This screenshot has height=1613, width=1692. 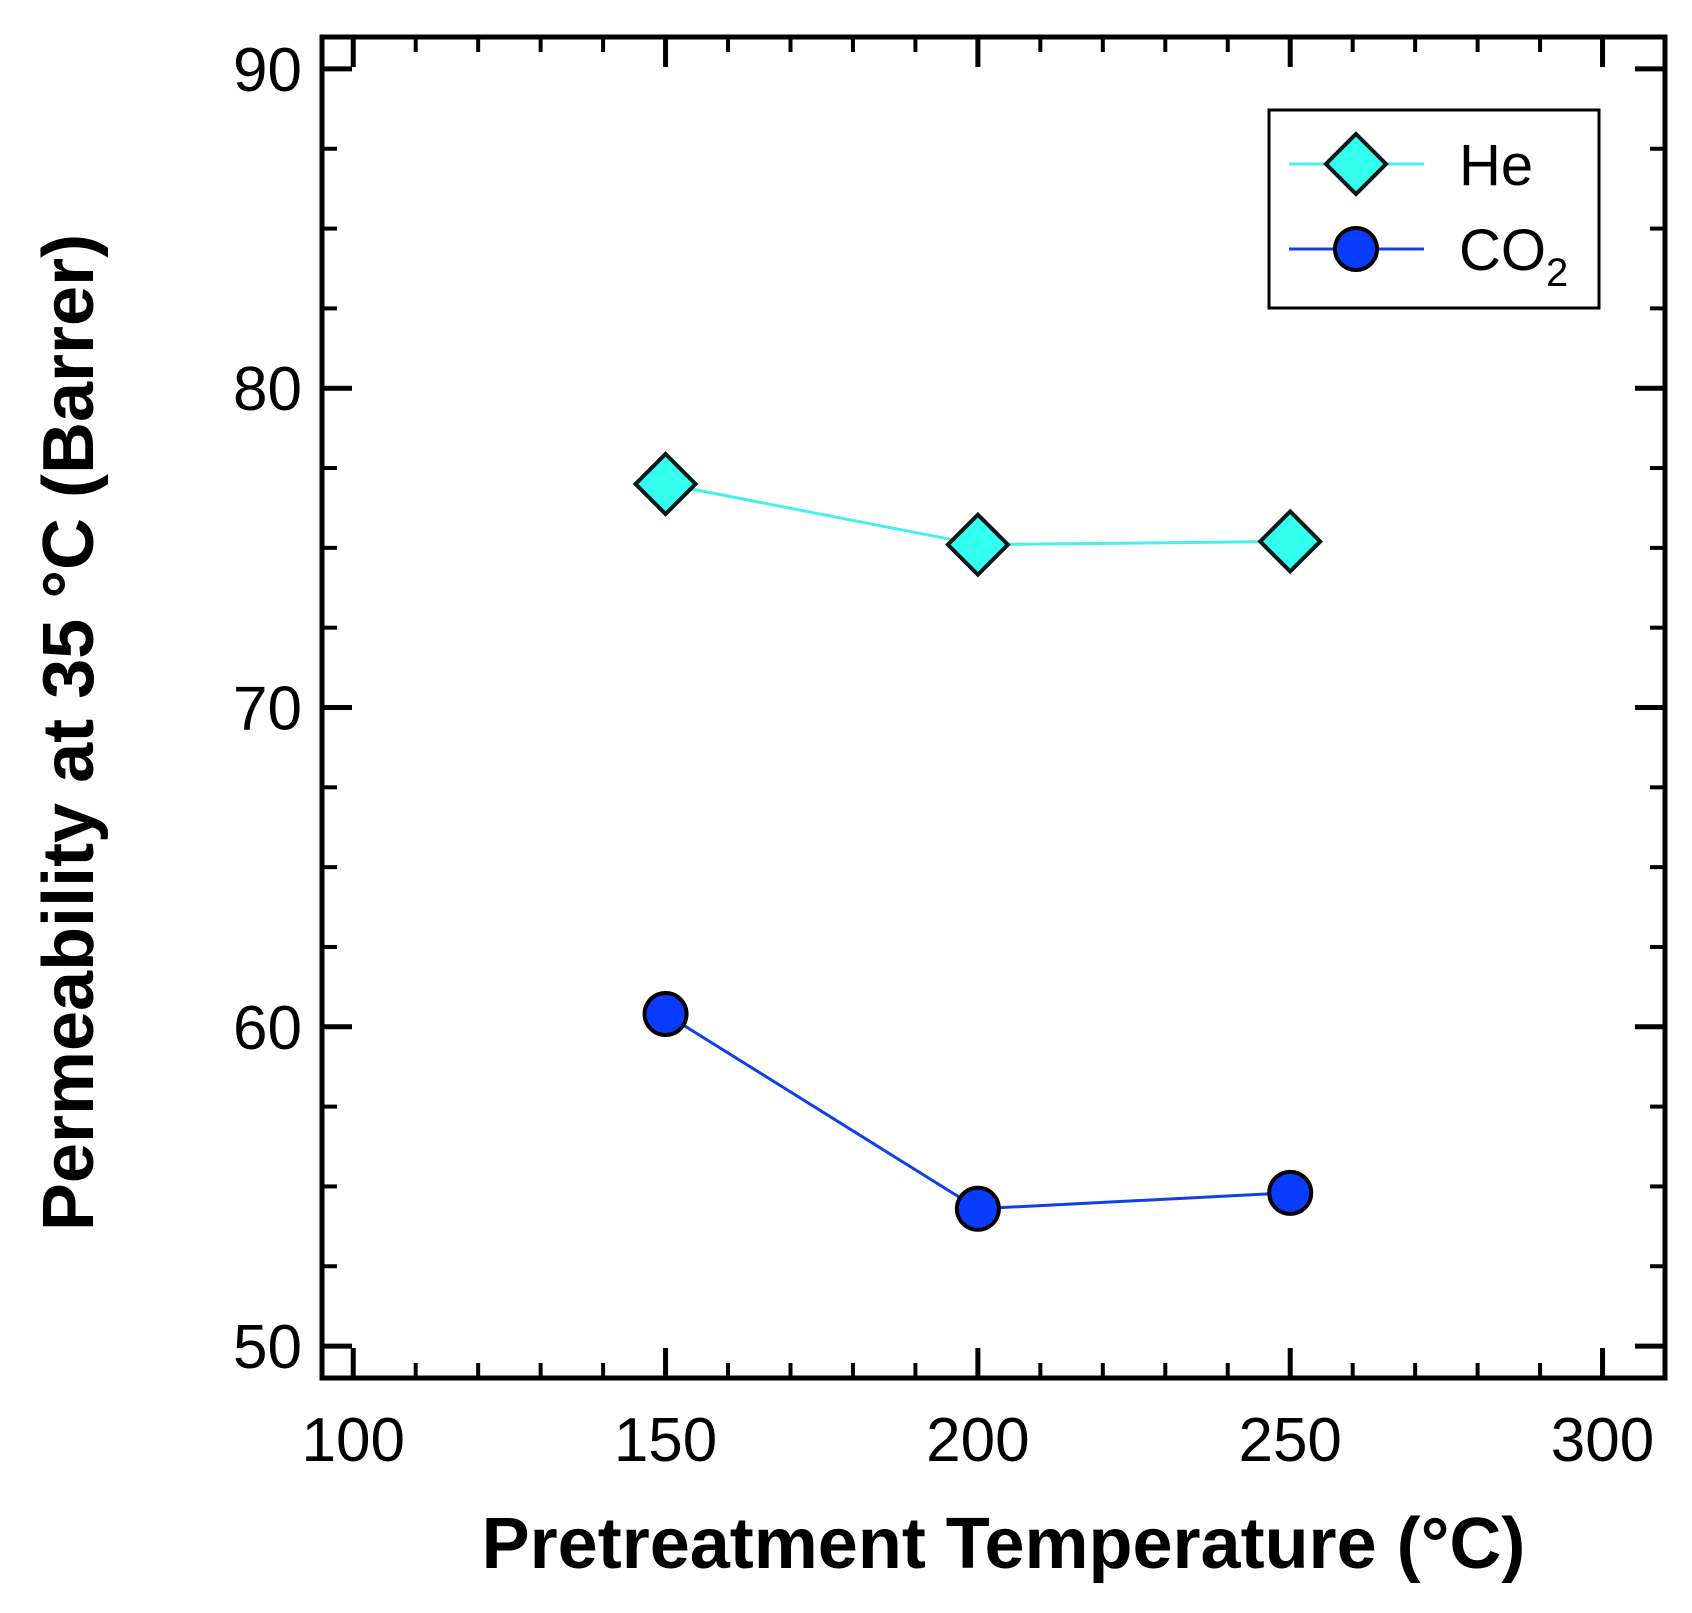 I want to click on x-tick-label: 250, so click(x=1289, y=1440).